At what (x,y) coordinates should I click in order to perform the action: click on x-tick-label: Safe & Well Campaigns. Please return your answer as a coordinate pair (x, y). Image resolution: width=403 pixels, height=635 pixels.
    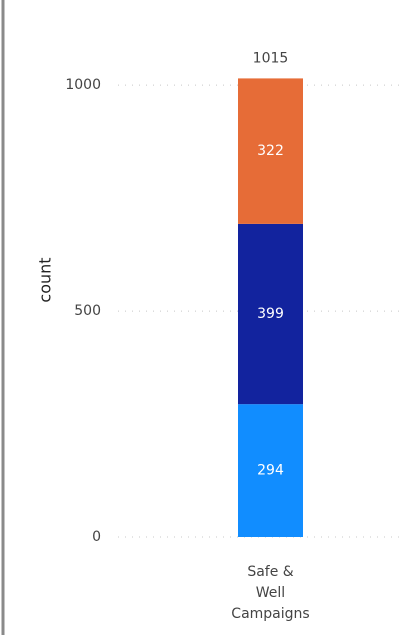
    Looking at the image, I should click on (270, 593).